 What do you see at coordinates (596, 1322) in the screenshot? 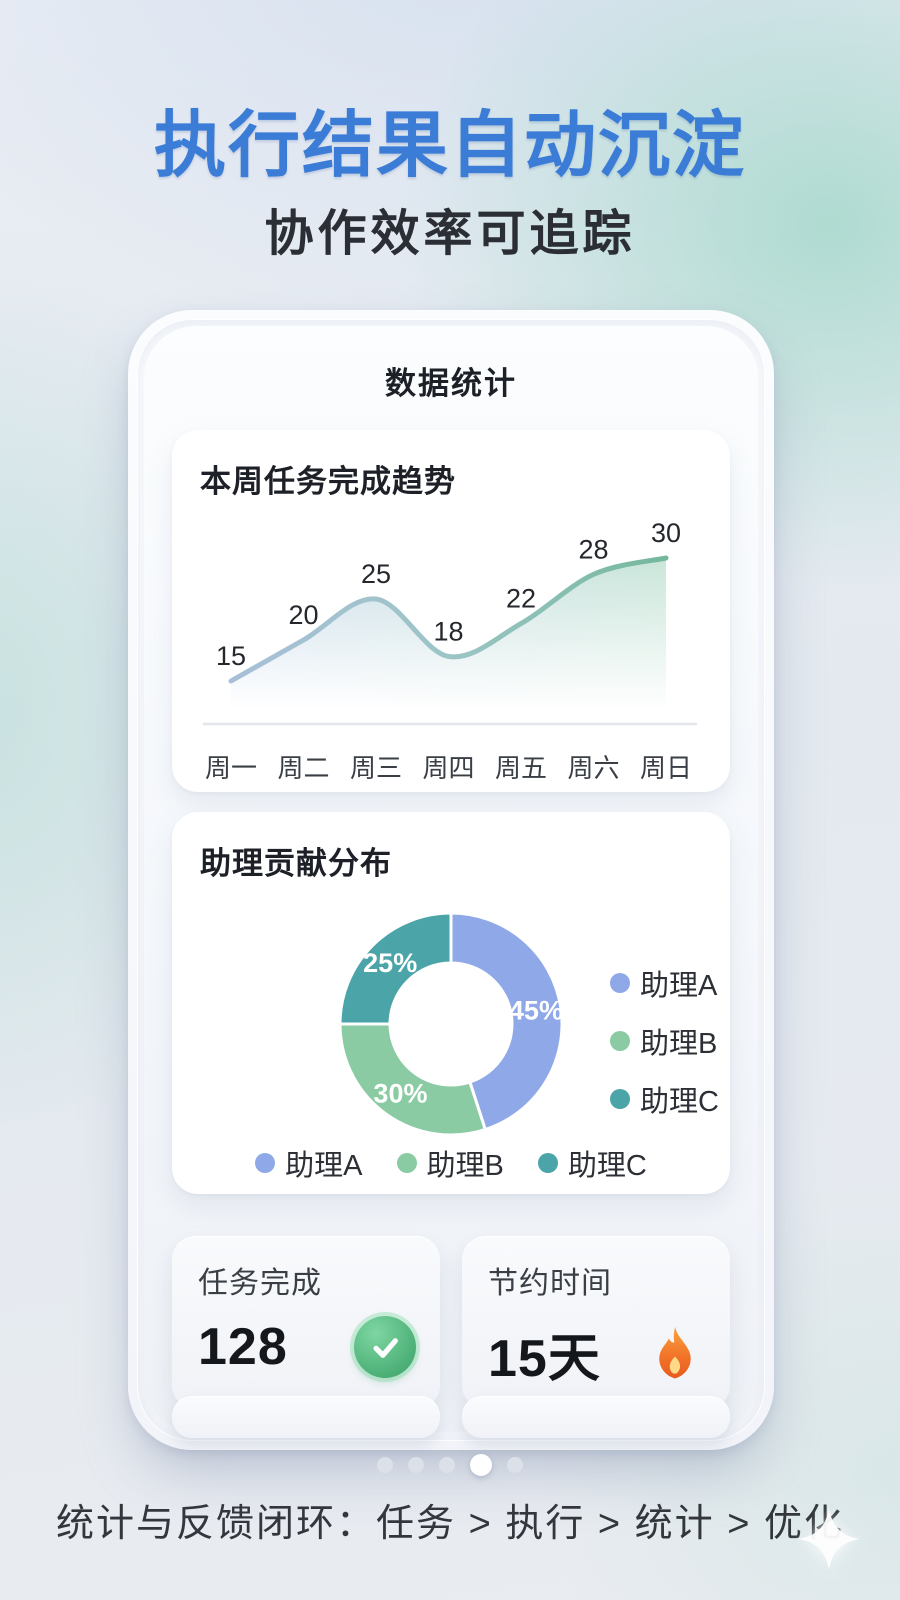
I see `stat-card-time: 节约时间 15天` at bounding box center [596, 1322].